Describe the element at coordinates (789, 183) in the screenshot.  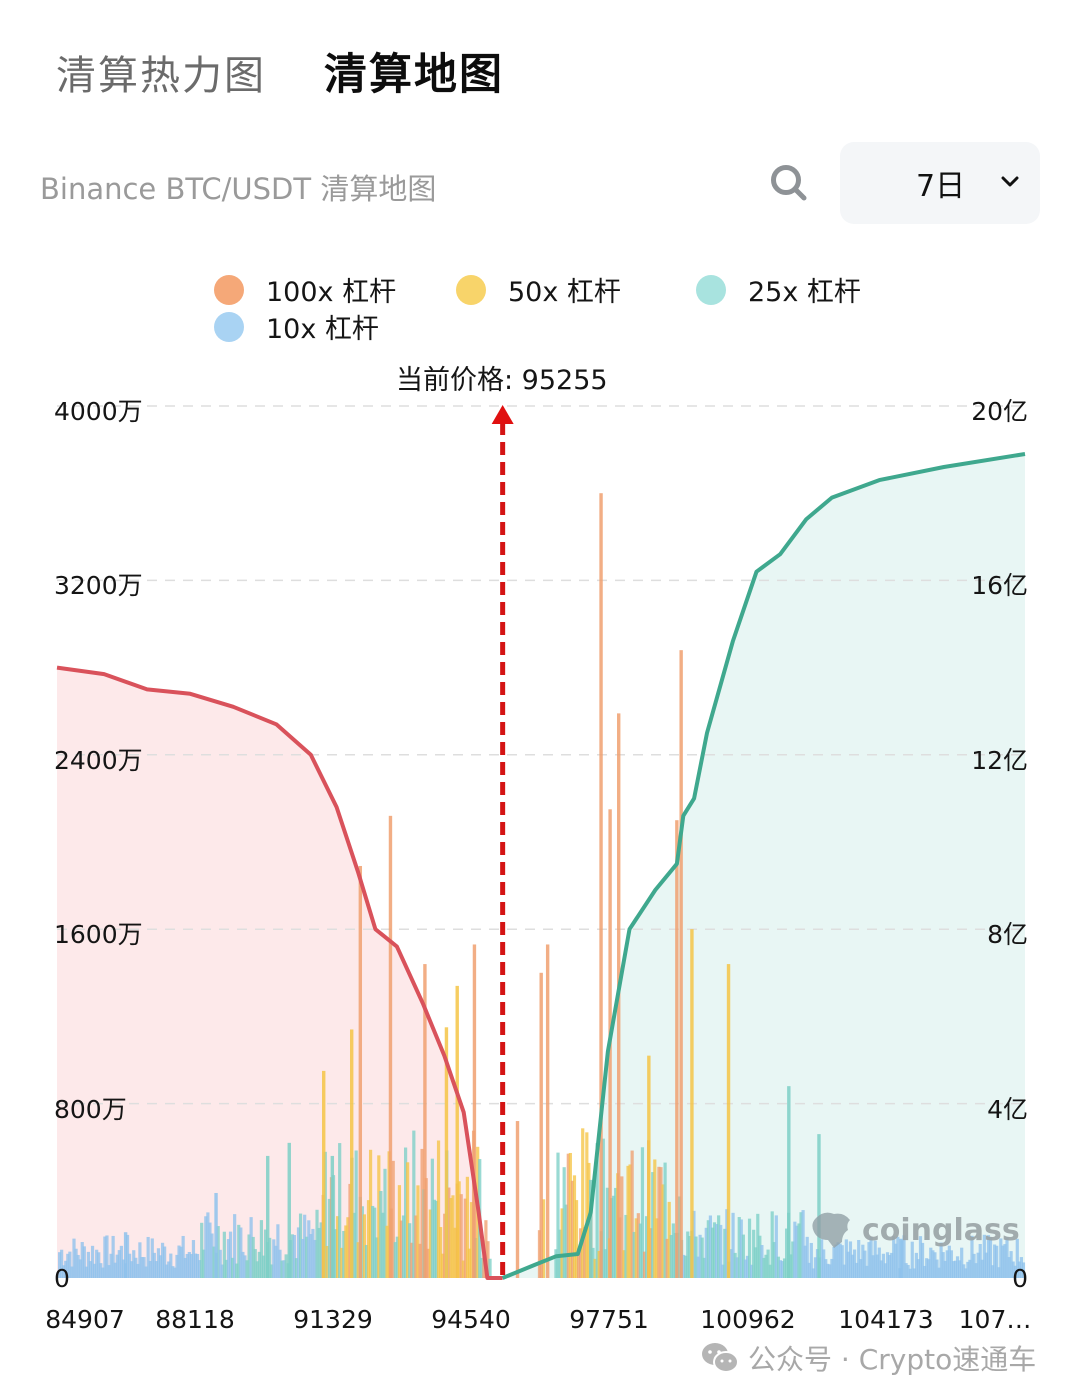
I see `search-button` at that location.